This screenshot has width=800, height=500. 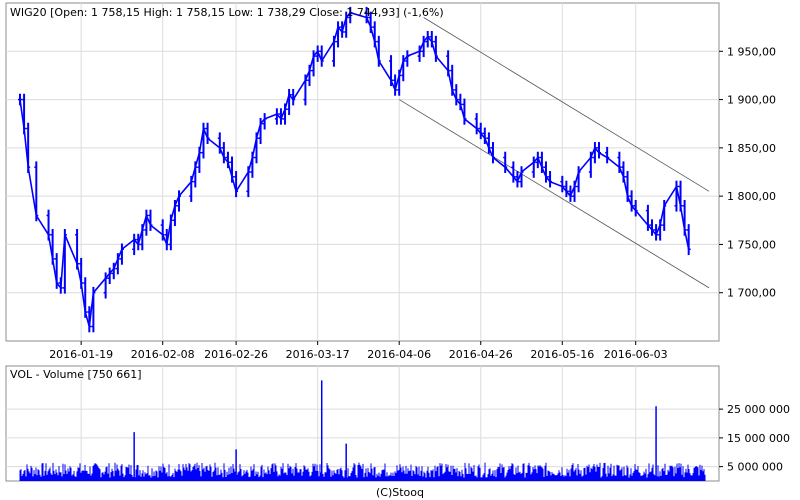 I want to click on credit-label: (C)Stooq, so click(x=400, y=492).